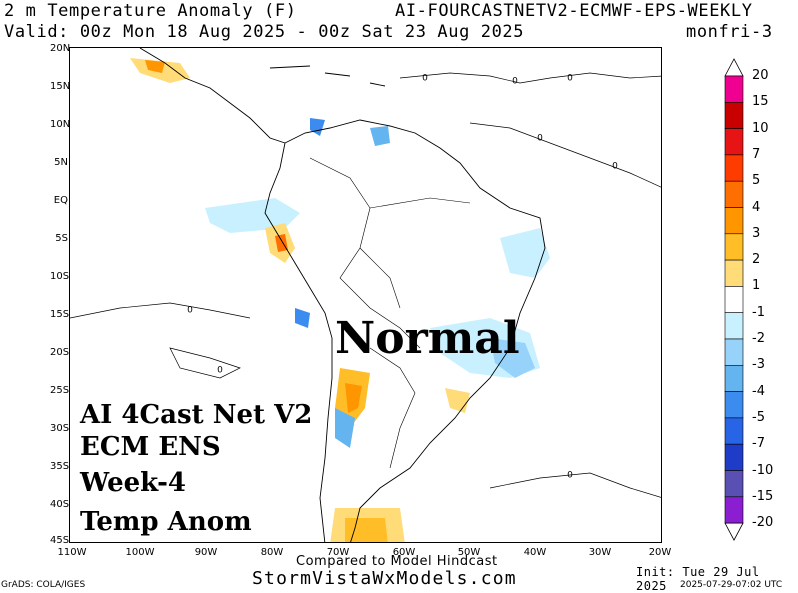  What do you see at coordinates (756, 154) in the screenshot?
I see `colorbar-tick-label: 7` at bounding box center [756, 154].